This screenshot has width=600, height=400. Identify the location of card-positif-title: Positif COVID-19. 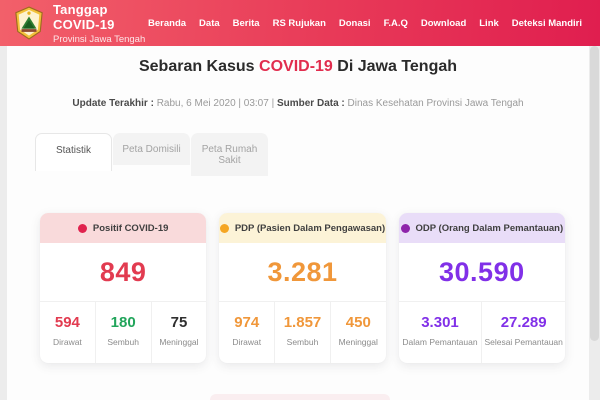
(130, 228).